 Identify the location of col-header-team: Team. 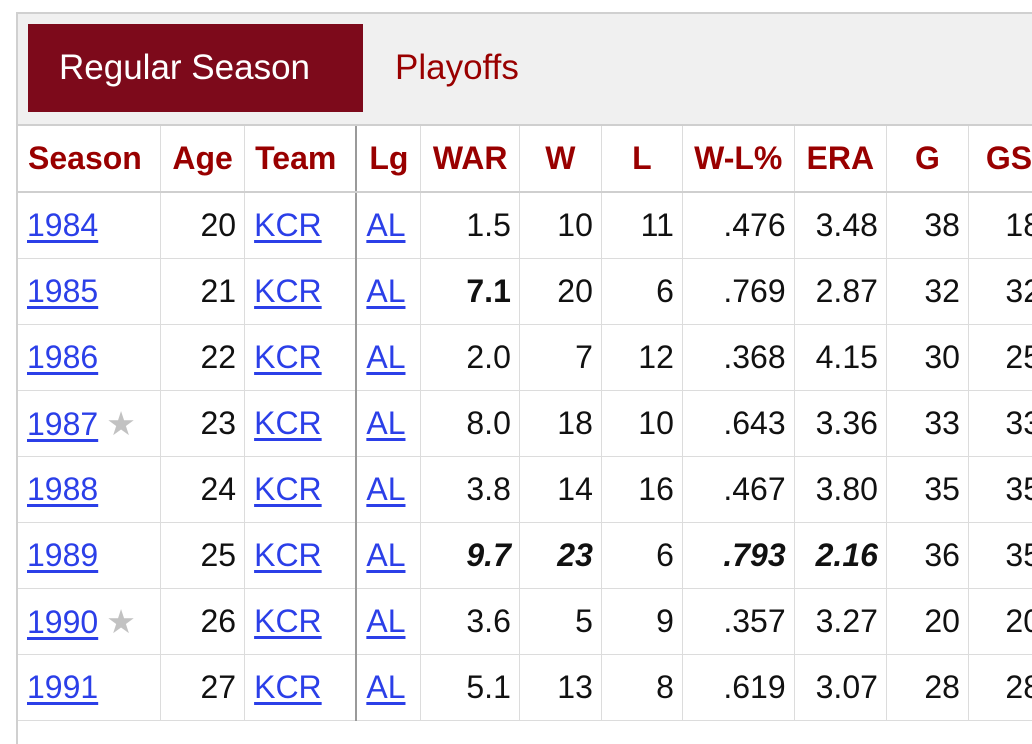
(301, 159).